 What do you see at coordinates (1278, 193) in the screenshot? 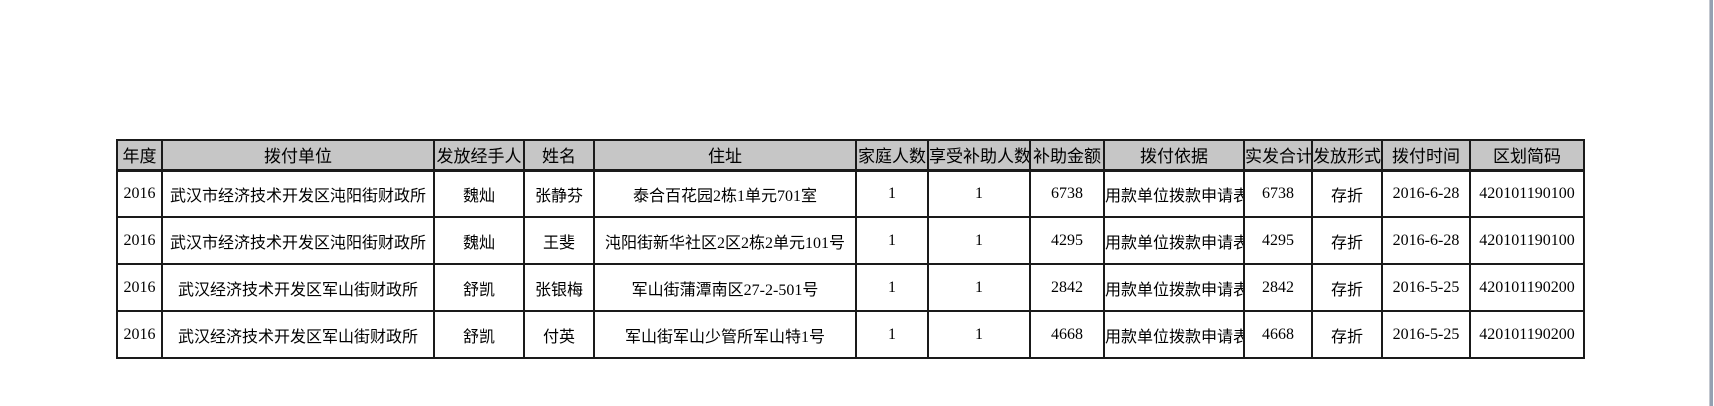
I see `cell-actual-total: 6738` at bounding box center [1278, 193].